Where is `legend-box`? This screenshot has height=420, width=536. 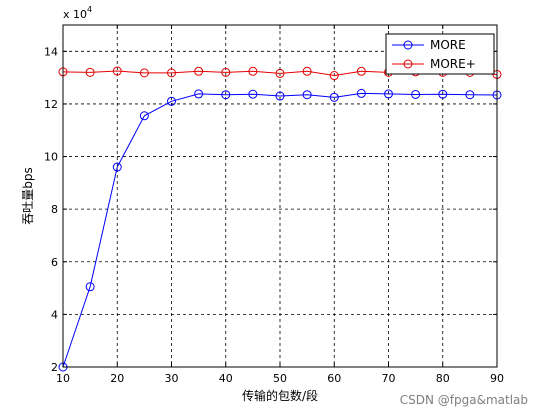 legend-box is located at coordinates (440, 54).